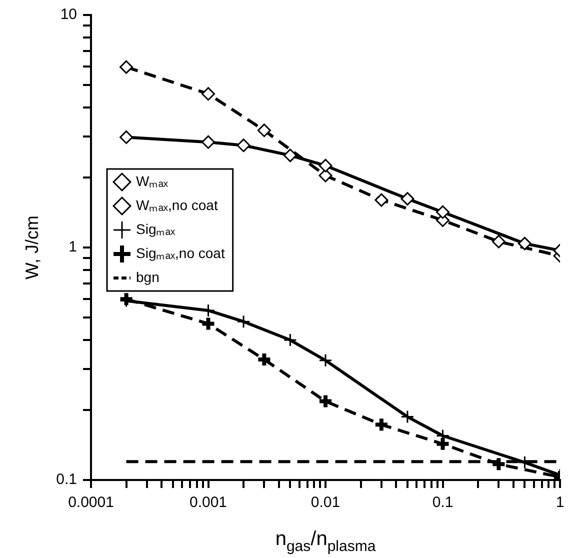 Image resolution: width=572 pixels, height=558 pixels. What do you see at coordinates (72, 247) in the screenshot?
I see `y-tick-label: 1` at bounding box center [72, 247].